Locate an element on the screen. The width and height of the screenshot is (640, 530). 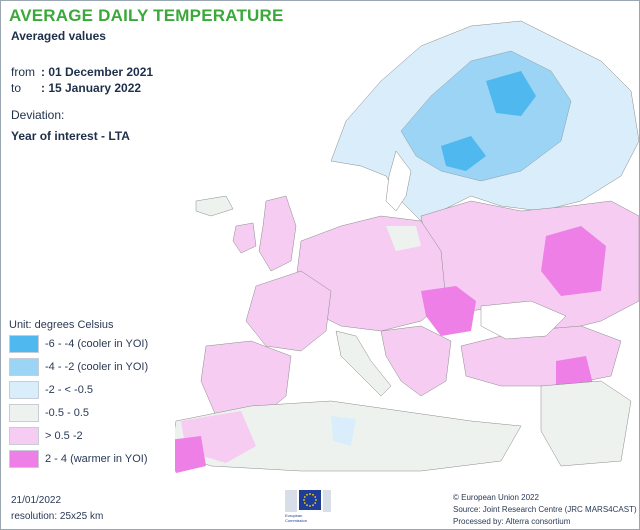
from-label: from is located at coordinates (23, 72).